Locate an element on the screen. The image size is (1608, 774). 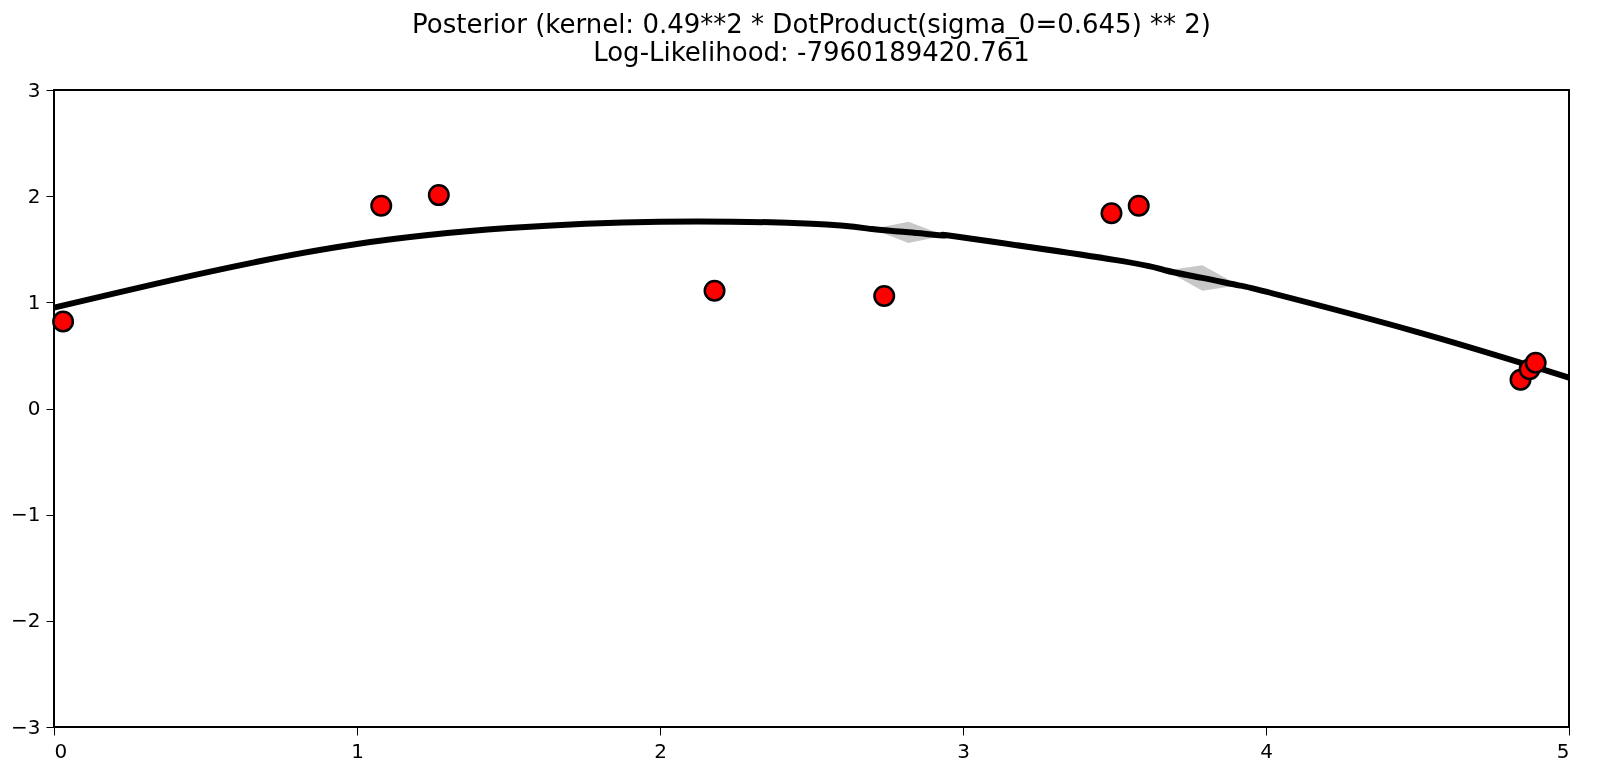
x-tick-label: 1 is located at coordinates (357, 750).